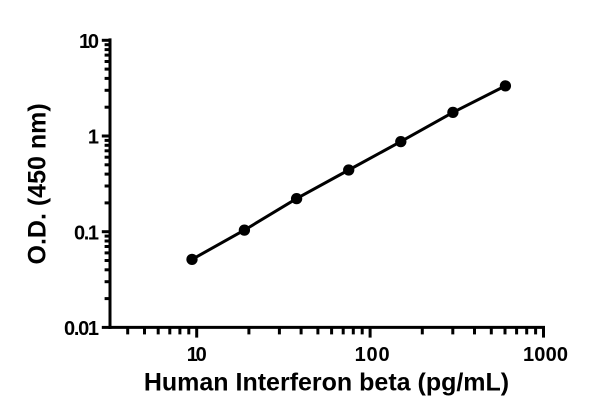 The width and height of the screenshot is (600, 415). I want to click on svg-text: 100, so click(372, 355).